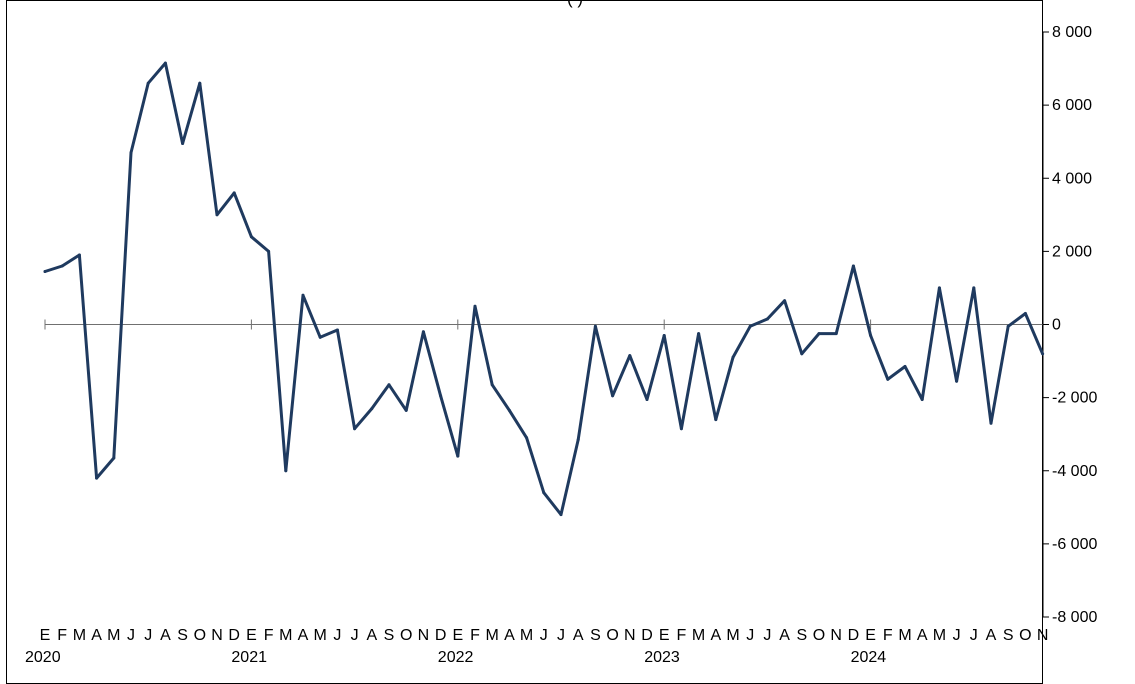 Image resolution: width=1135 pixels, height=684 pixels. What do you see at coordinates (456, 657) in the screenshot?
I see `year-label: 2022` at bounding box center [456, 657].